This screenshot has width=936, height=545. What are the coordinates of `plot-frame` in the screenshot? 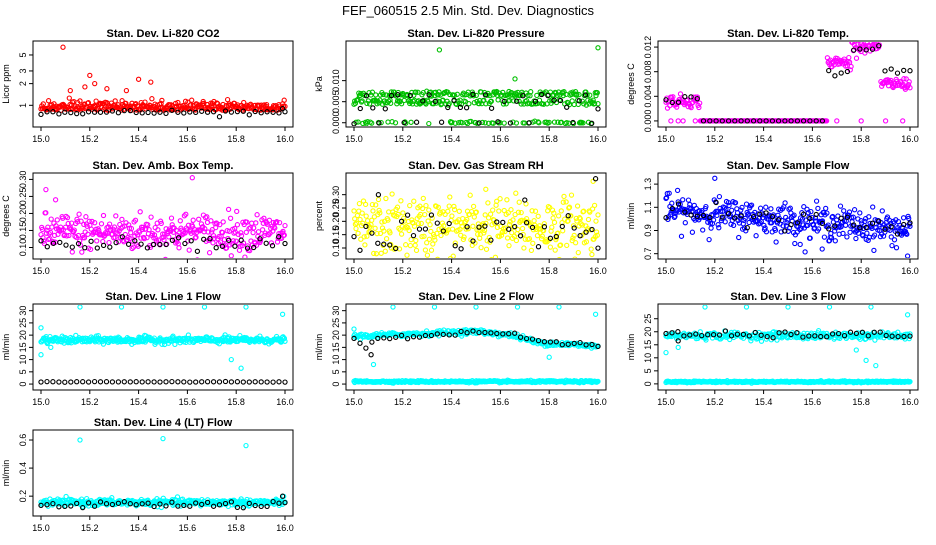 It's located at (163, 216).